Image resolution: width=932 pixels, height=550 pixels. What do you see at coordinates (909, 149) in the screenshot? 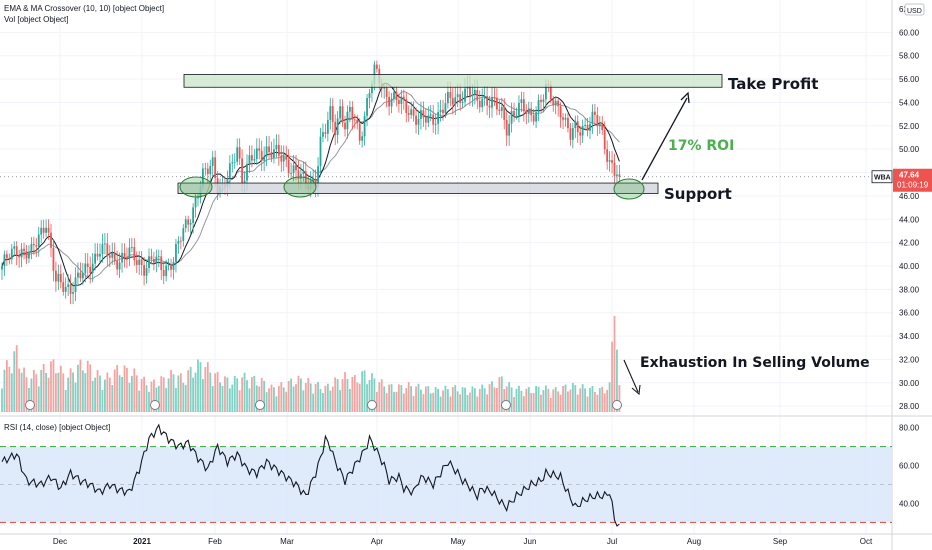
I see `price-tick-label: 50.00` at bounding box center [909, 149].